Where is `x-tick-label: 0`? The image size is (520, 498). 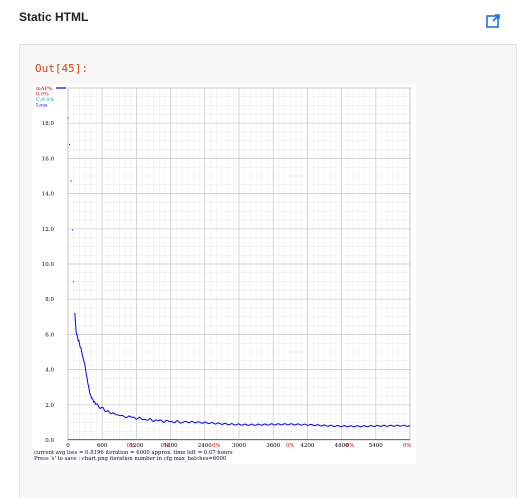
x-tick-label: 0 is located at coordinates (68, 446).